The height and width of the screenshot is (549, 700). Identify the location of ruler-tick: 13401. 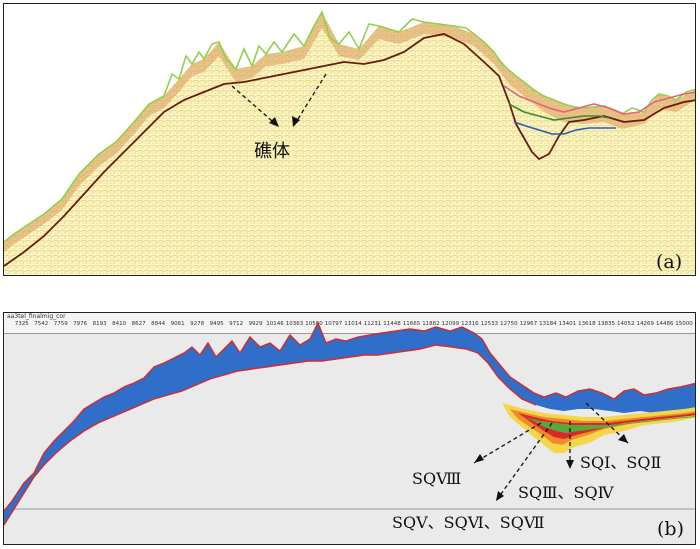
(567, 324).